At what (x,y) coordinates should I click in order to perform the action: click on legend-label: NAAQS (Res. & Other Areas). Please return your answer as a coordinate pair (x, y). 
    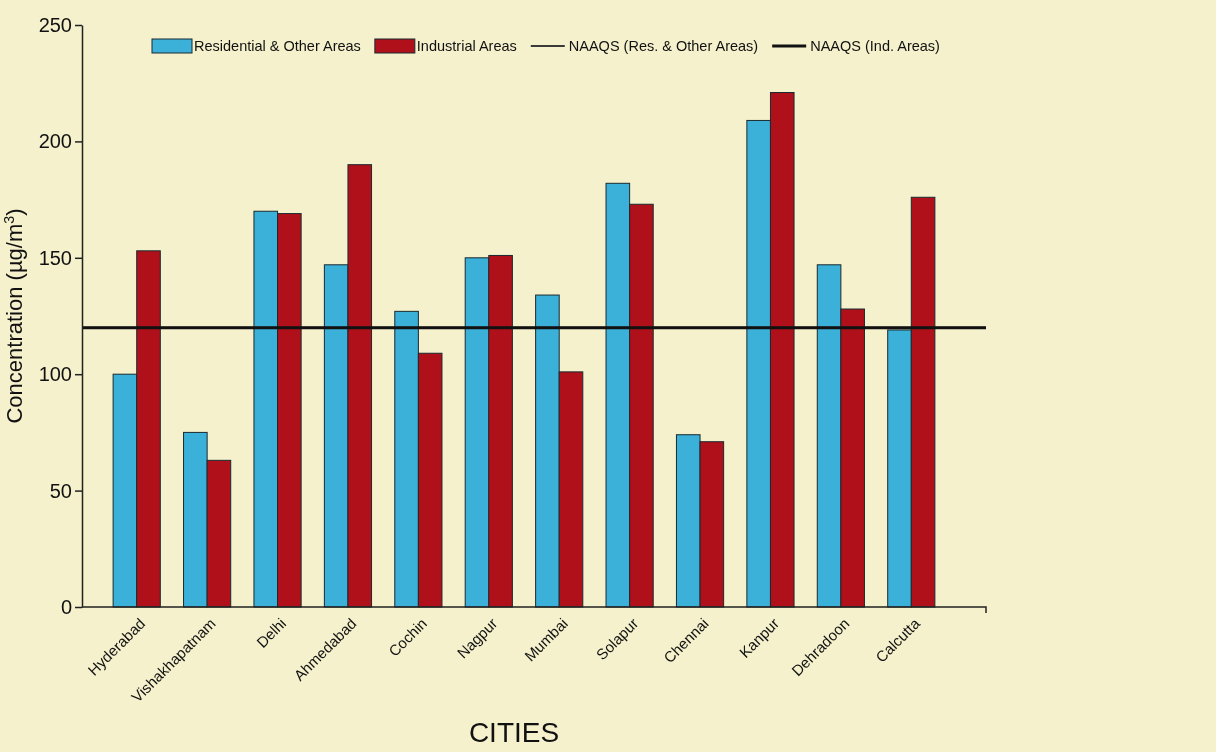
    Looking at the image, I should click on (663, 46).